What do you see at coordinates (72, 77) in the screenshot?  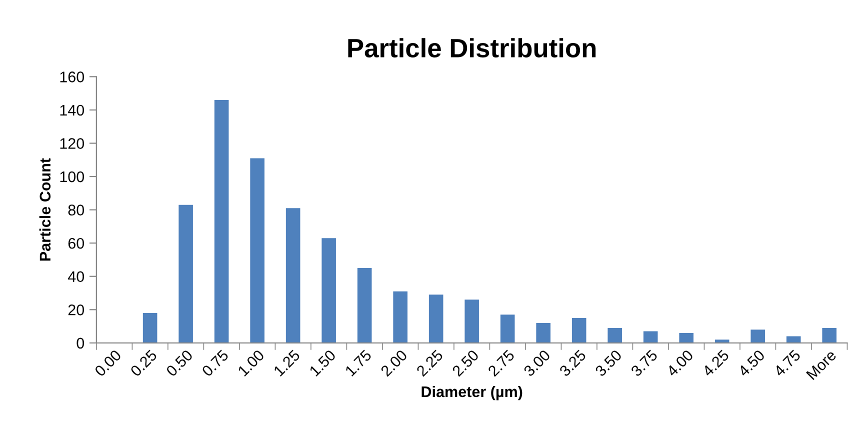 I see `y-tick-label: 160` at bounding box center [72, 77].